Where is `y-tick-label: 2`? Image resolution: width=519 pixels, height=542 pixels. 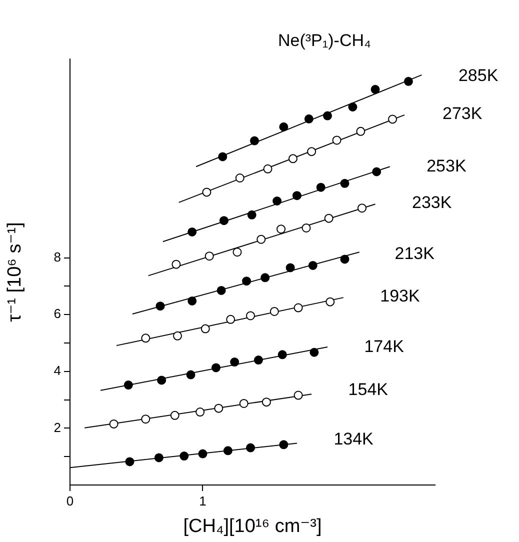
y-tick-label: 2 is located at coordinates (57, 427).